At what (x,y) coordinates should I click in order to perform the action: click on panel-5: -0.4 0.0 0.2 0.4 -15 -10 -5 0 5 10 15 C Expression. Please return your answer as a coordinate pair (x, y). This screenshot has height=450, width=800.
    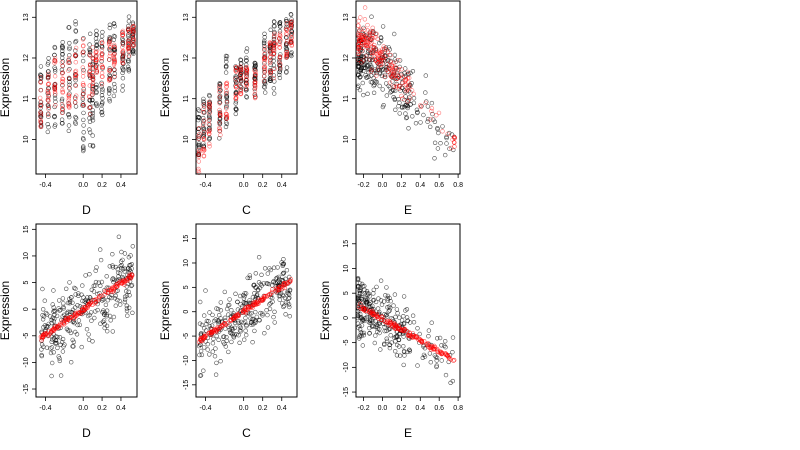
    Looking at the image, I should click on (228, 331).